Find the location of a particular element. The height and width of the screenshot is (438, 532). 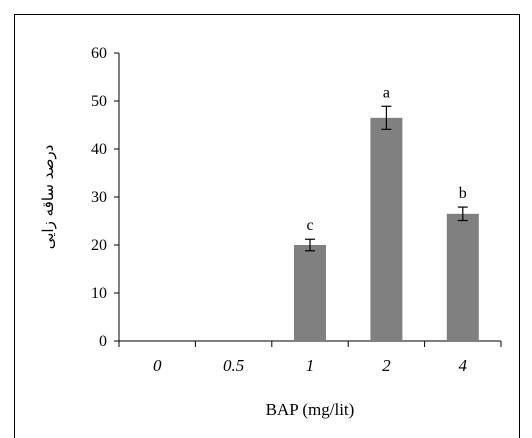

y-tick-label: 0 is located at coordinates (103, 341).